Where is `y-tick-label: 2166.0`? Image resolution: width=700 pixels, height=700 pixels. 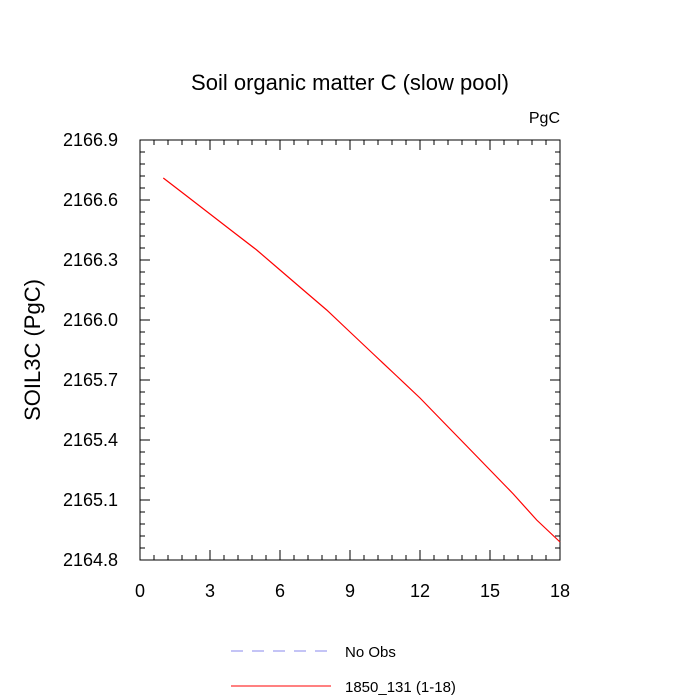 y-tick-label: 2166.0 is located at coordinates (90, 320).